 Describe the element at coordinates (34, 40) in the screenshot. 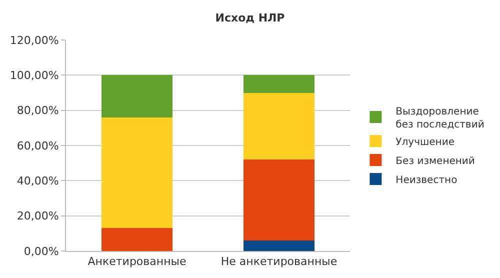

I see `y-tick-label: 120,00%` at that location.